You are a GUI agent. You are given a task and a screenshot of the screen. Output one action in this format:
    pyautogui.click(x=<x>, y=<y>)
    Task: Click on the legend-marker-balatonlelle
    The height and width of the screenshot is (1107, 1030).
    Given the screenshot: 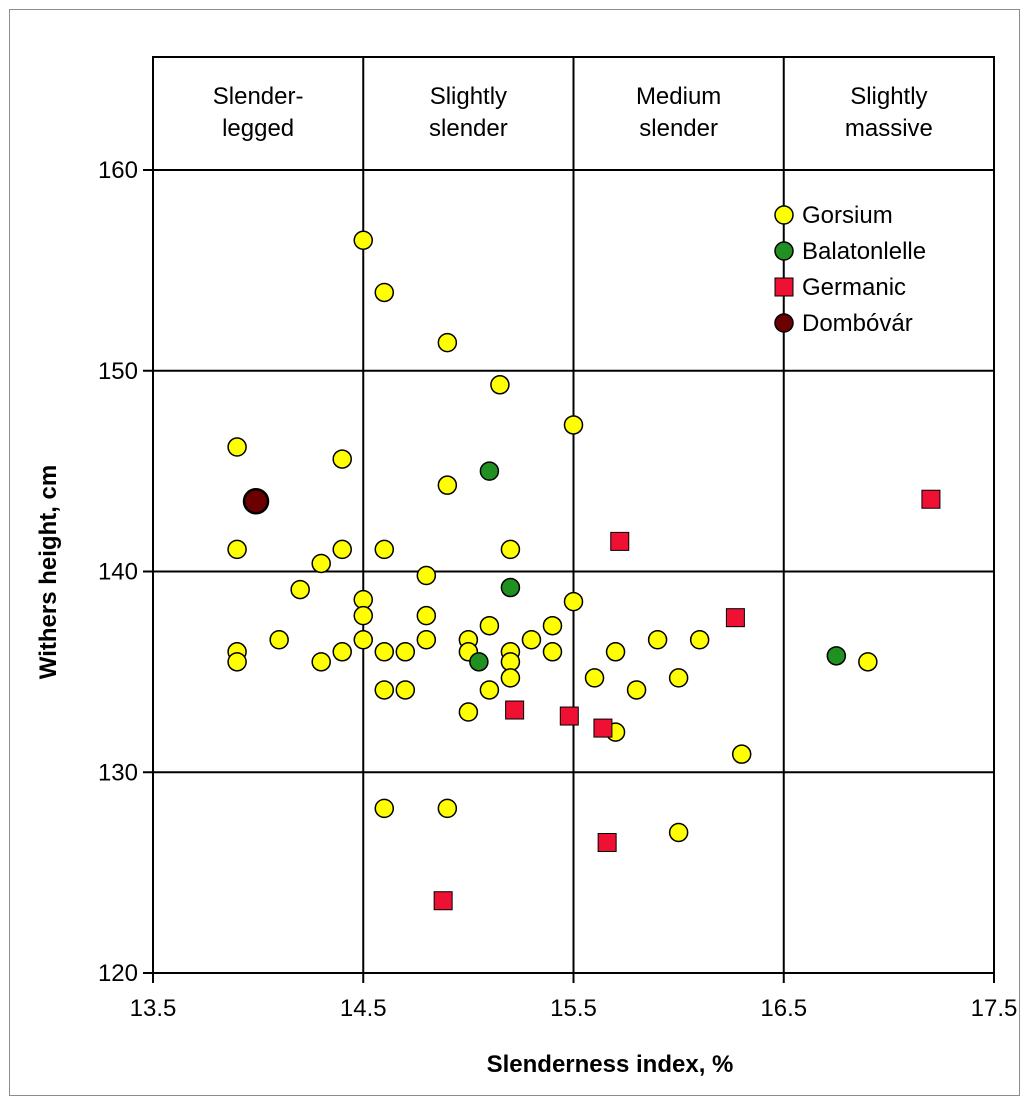 What is the action you would take?
    pyautogui.click(x=784, y=251)
    